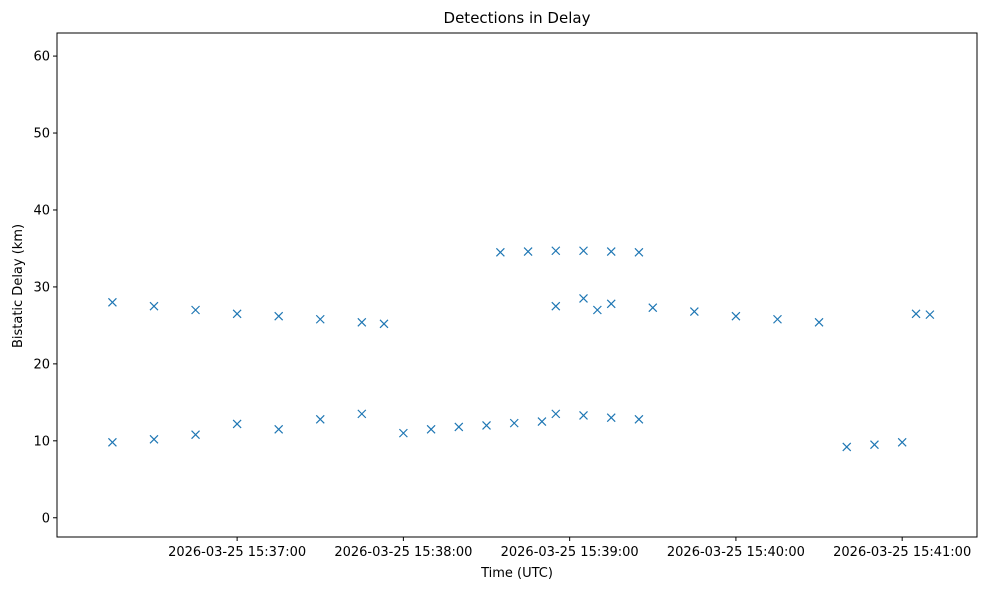  Describe the element at coordinates (41, 134) in the screenshot. I see `y-tick-label: 50` at that location.